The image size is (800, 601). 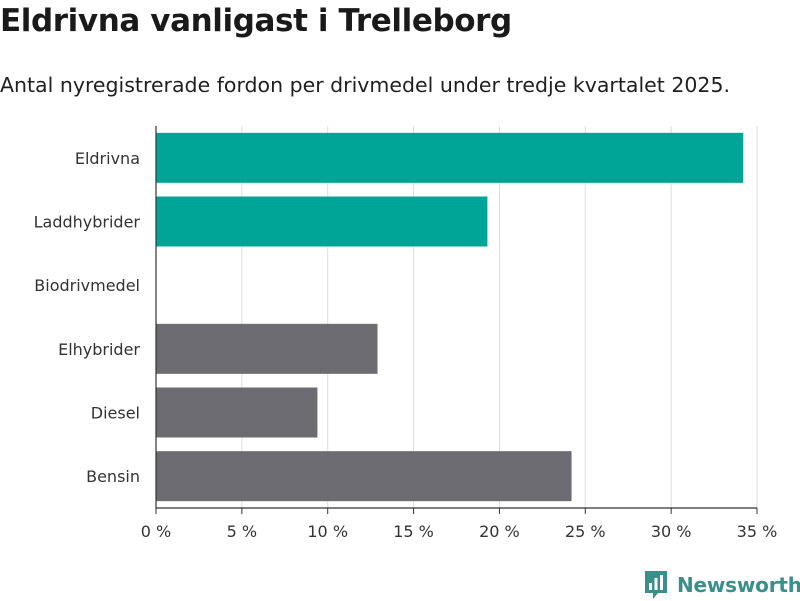 I want to click on bar-eldrivna, so click(x=450, y=157).